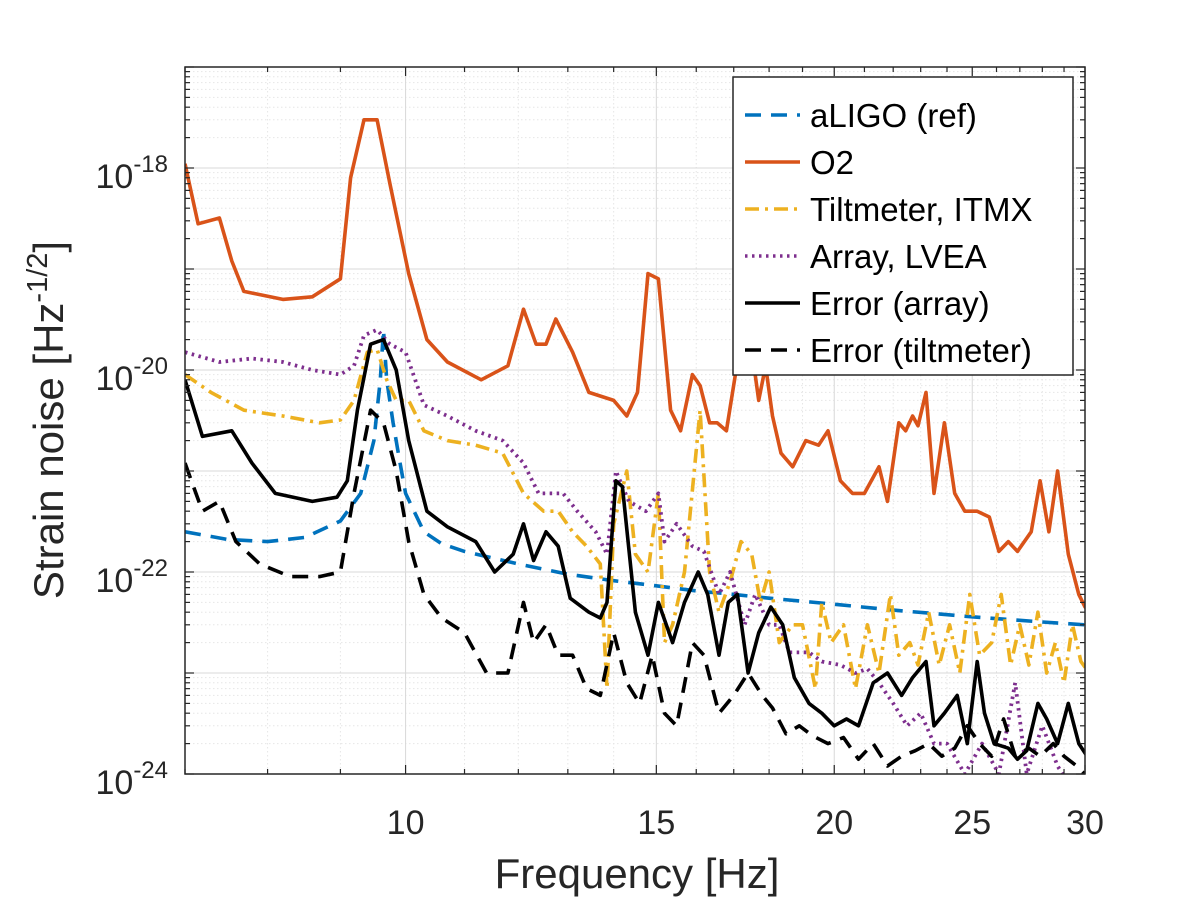 This screenshot has width=1200, height=900. I want to click on x-tick-label: 20, so click(834, 823).